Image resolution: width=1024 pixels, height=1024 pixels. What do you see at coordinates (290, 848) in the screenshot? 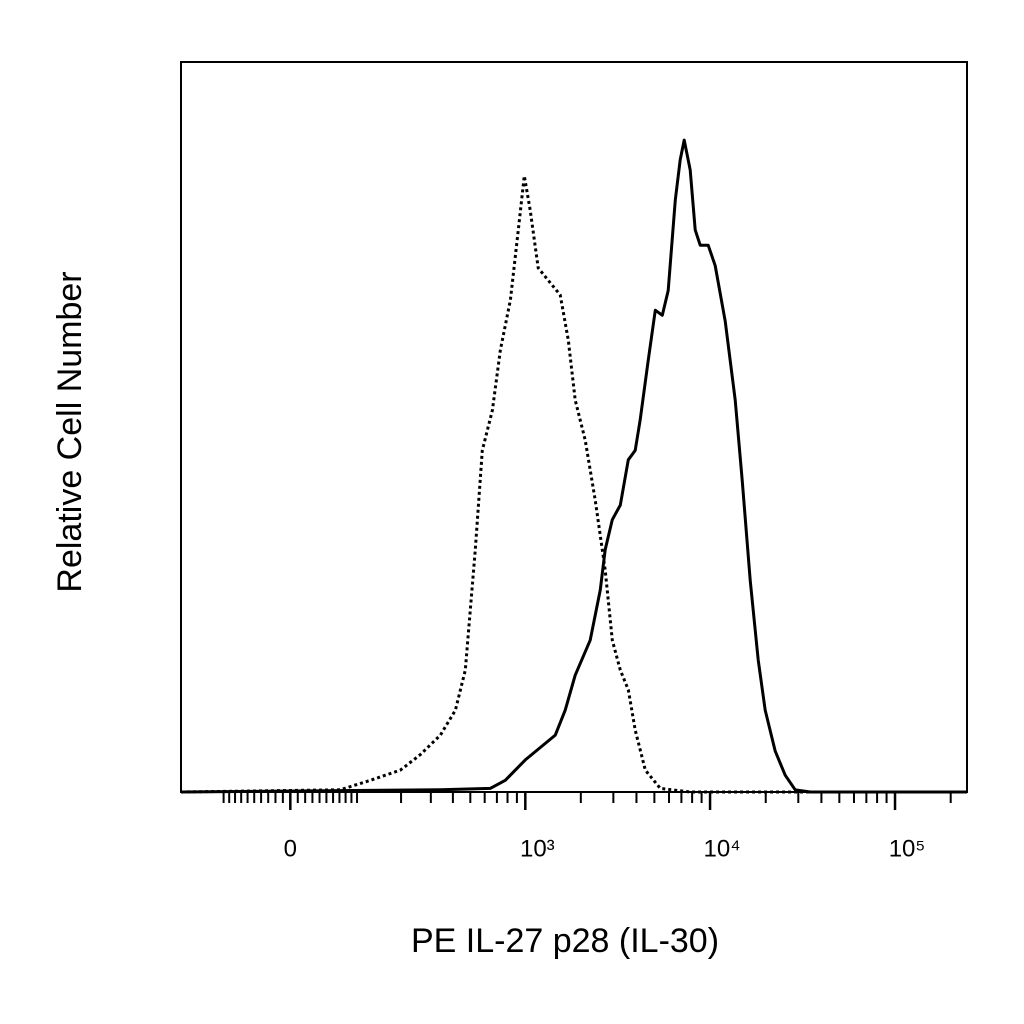
I see `x-tick-label: 0` at bounding box center [290, 848].